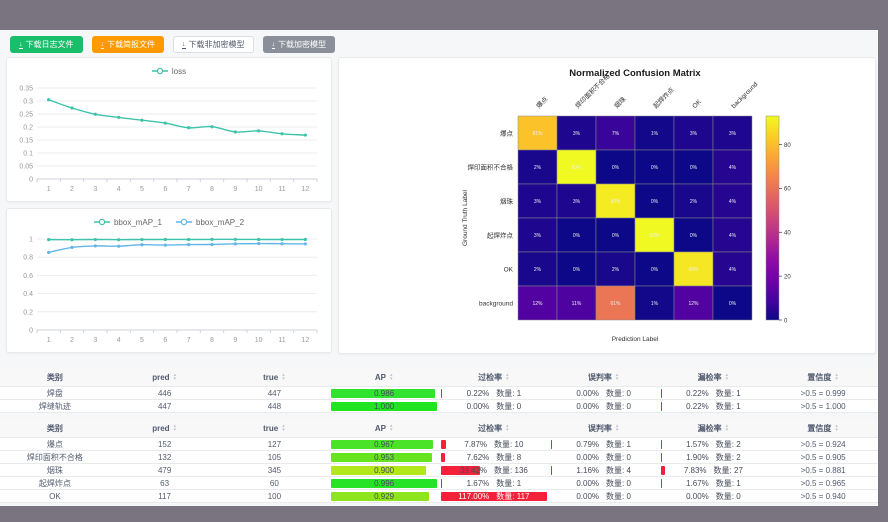 The height and width of the screenshot is (522, 888). I want to click on cell-misjudge-rate: 0.00% 数量: 0, so click(603, 483).